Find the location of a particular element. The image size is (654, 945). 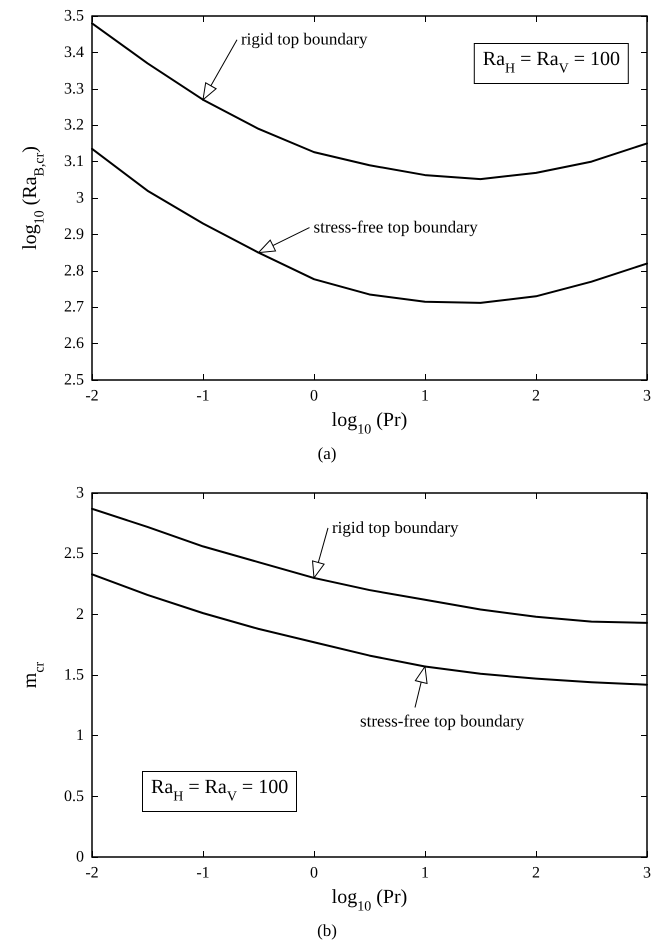

y-tick-label: 3.5 is located at coordinates (74, 16).